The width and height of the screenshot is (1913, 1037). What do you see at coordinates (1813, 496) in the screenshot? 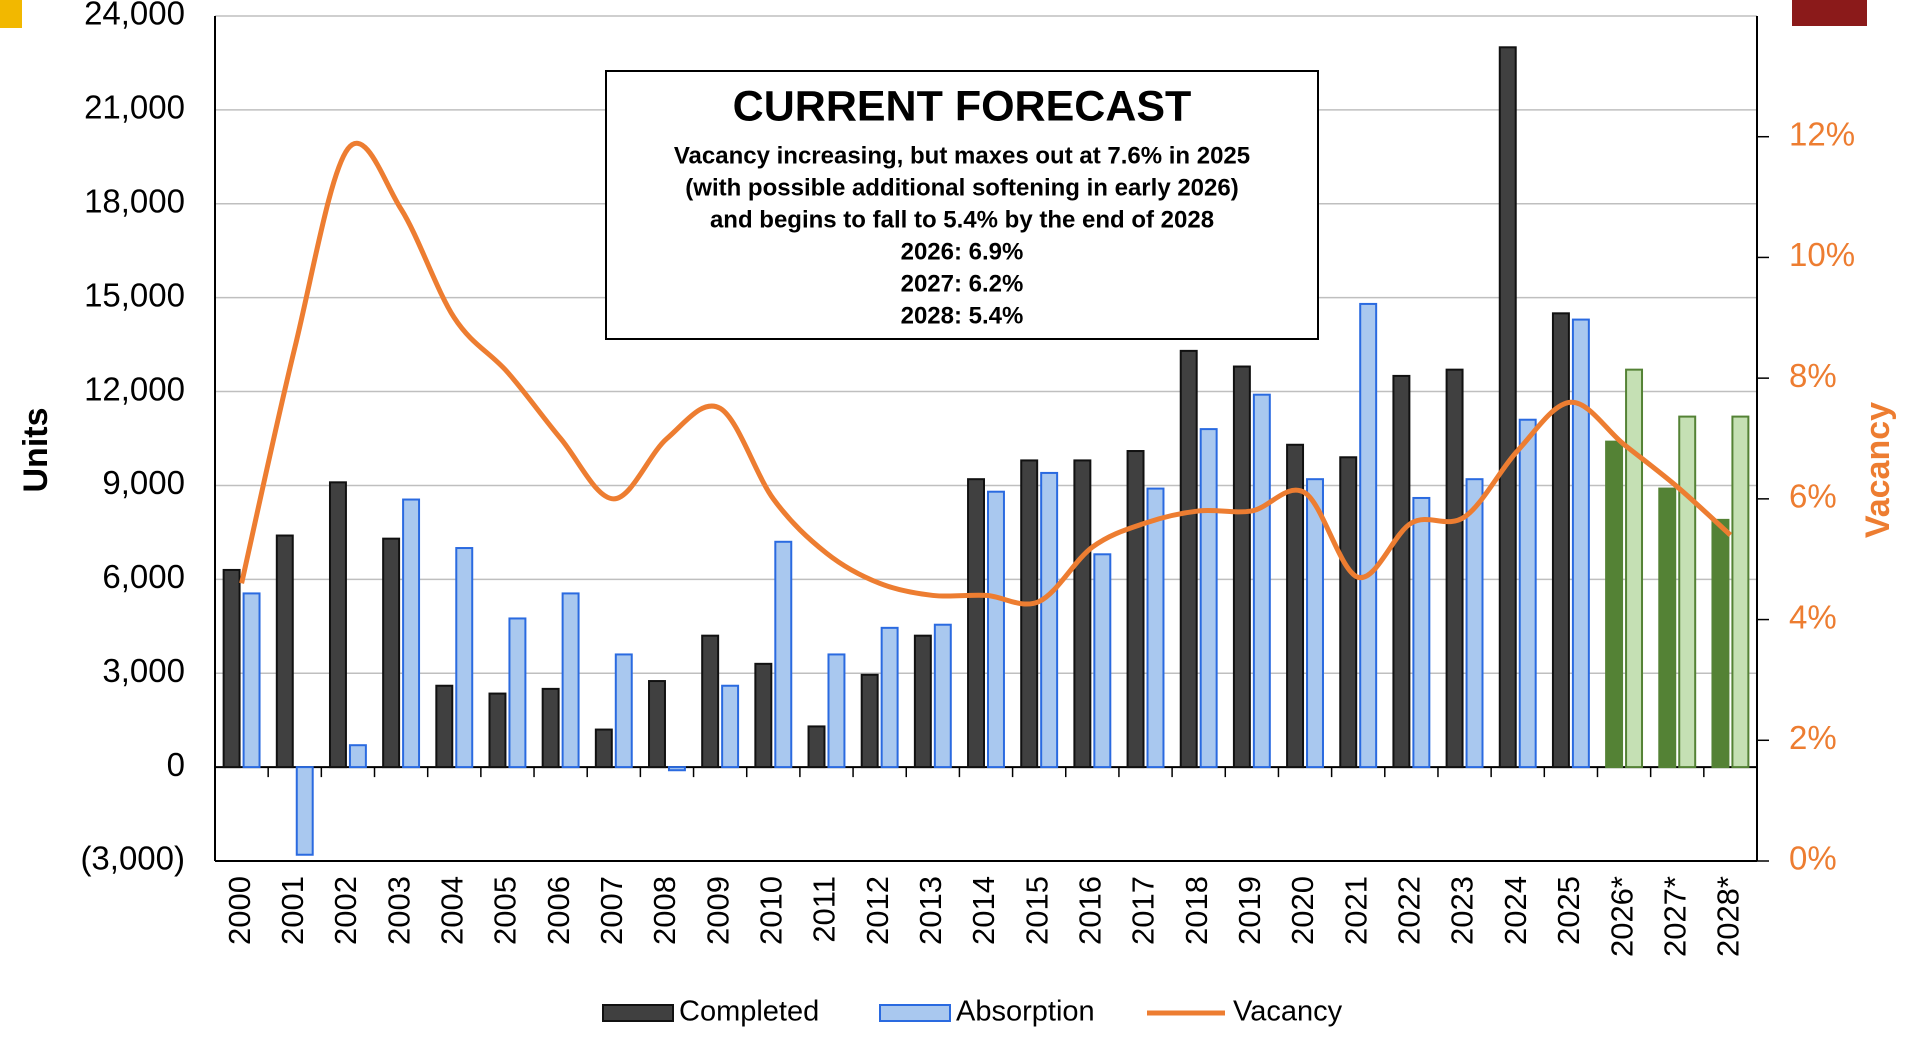
I see `y2-tick-label: 6%` at bounding box center [1813, 496].